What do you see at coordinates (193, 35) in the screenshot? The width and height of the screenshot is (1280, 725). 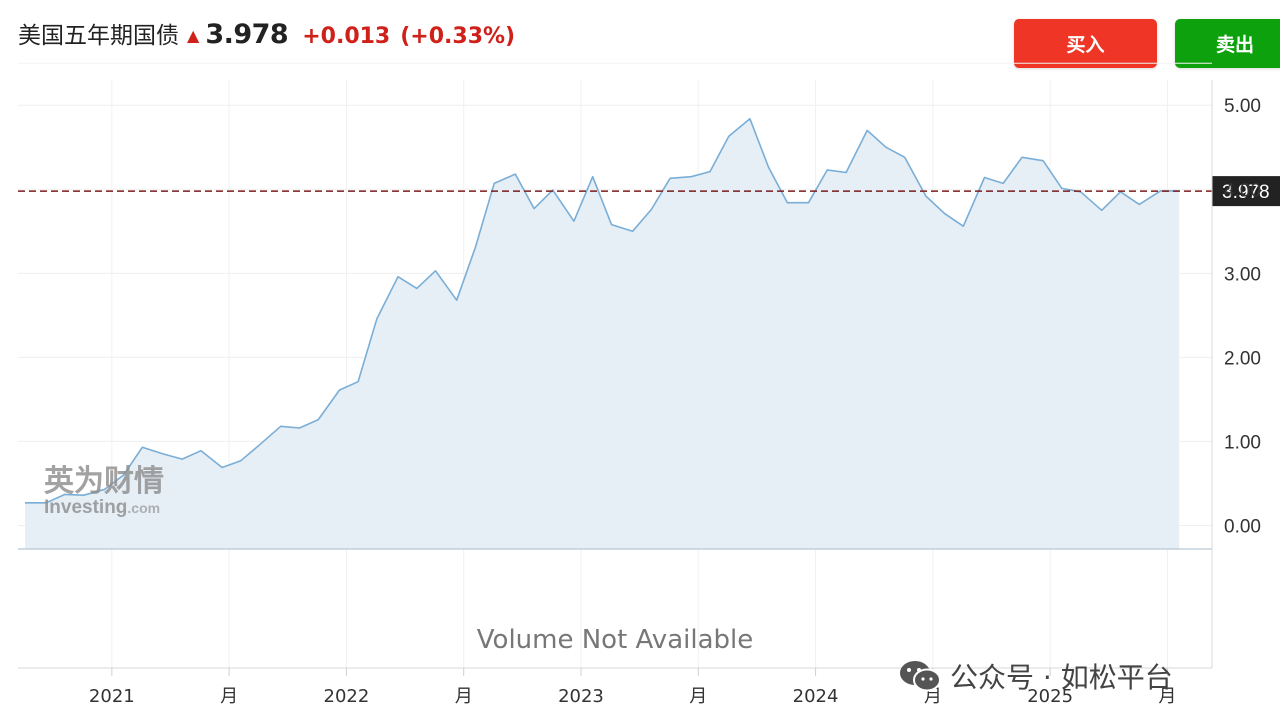 I see `up-arrow-icon: ▲` at bounding box center [193, 35].